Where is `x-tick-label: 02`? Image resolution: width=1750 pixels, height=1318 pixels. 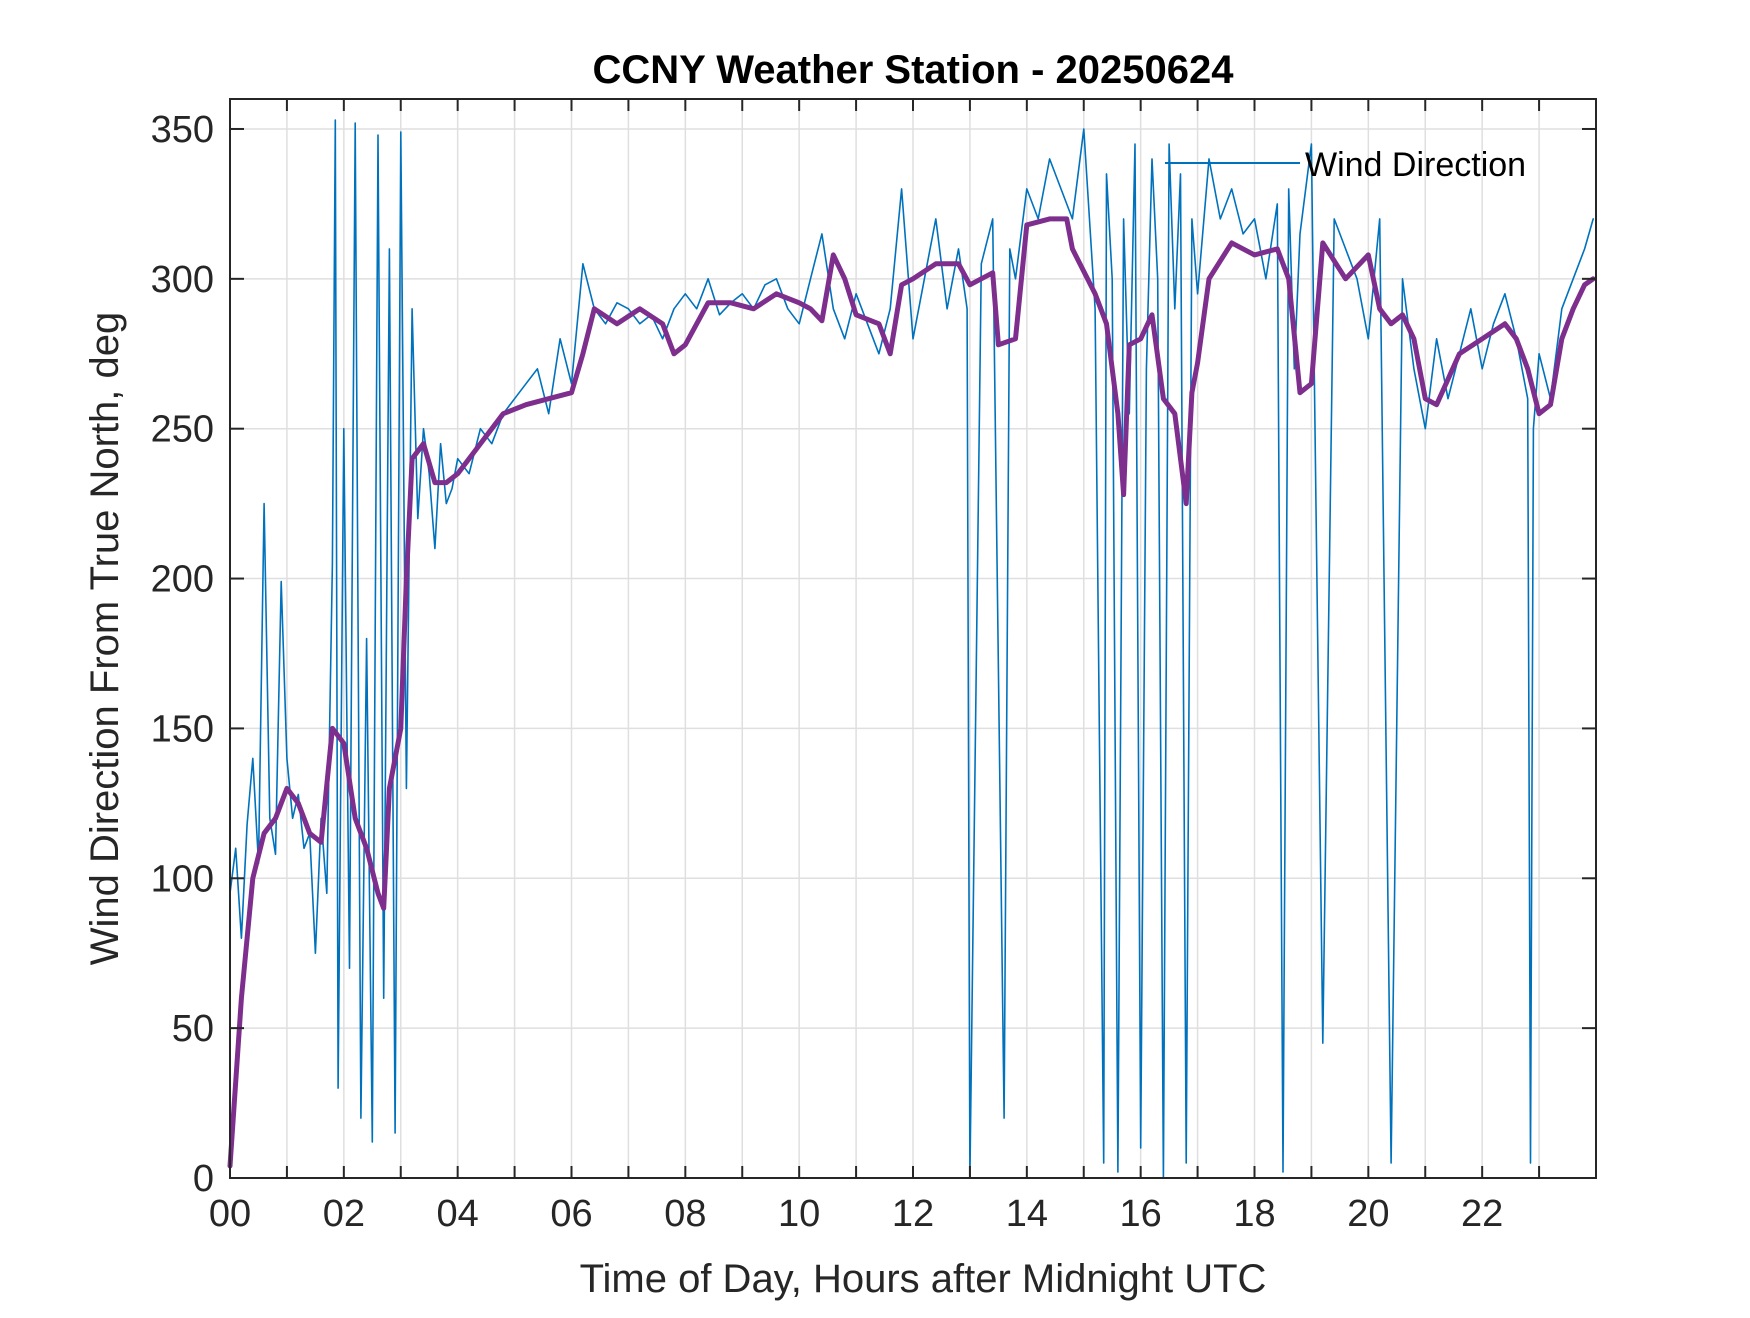
x-tick-label: 02 is located at coordinates (344, 1214).